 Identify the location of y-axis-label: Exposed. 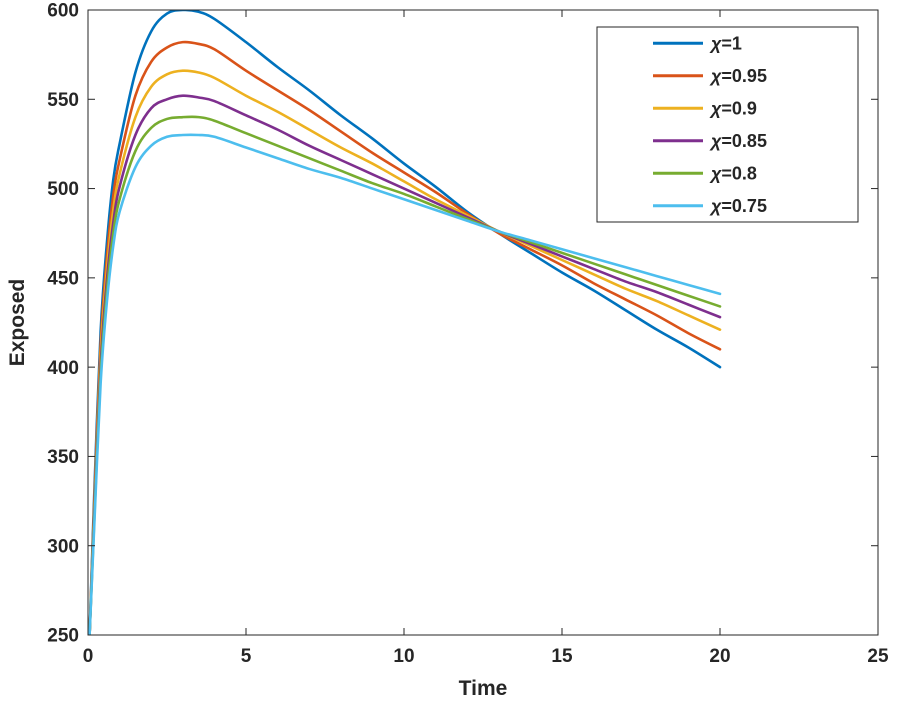
(17, 323).